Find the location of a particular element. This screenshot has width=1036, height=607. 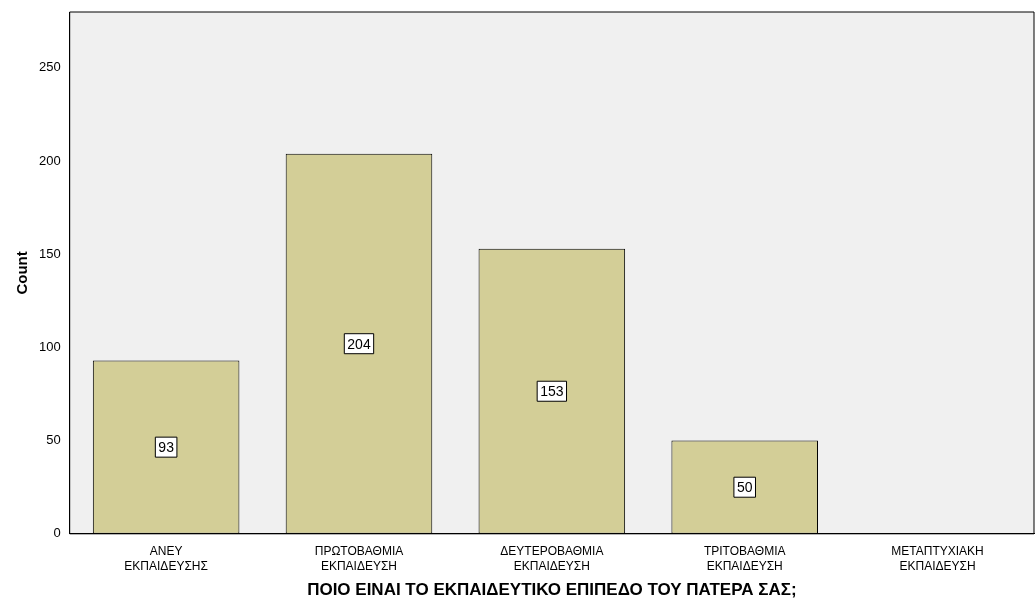

data-label: 50 is located at coordinates (744, 487).